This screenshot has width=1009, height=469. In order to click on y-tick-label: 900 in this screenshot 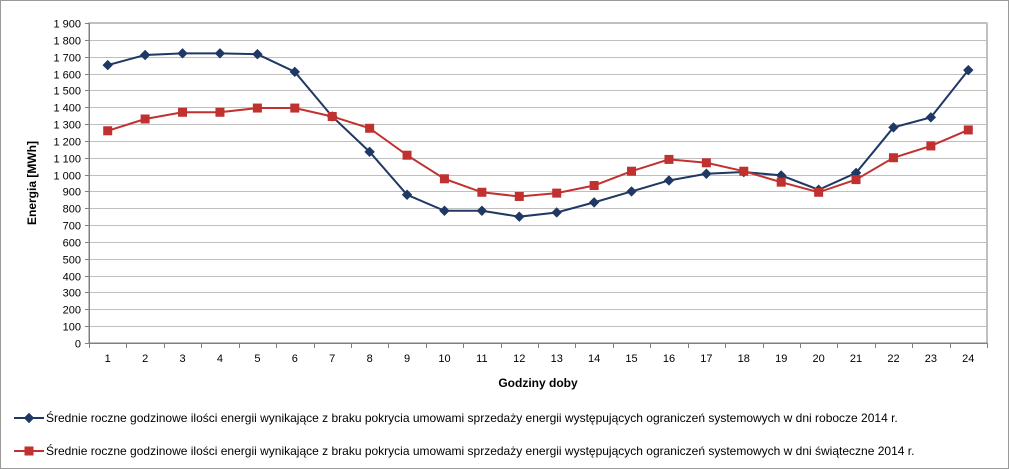, I will do `click(72, 193)`.